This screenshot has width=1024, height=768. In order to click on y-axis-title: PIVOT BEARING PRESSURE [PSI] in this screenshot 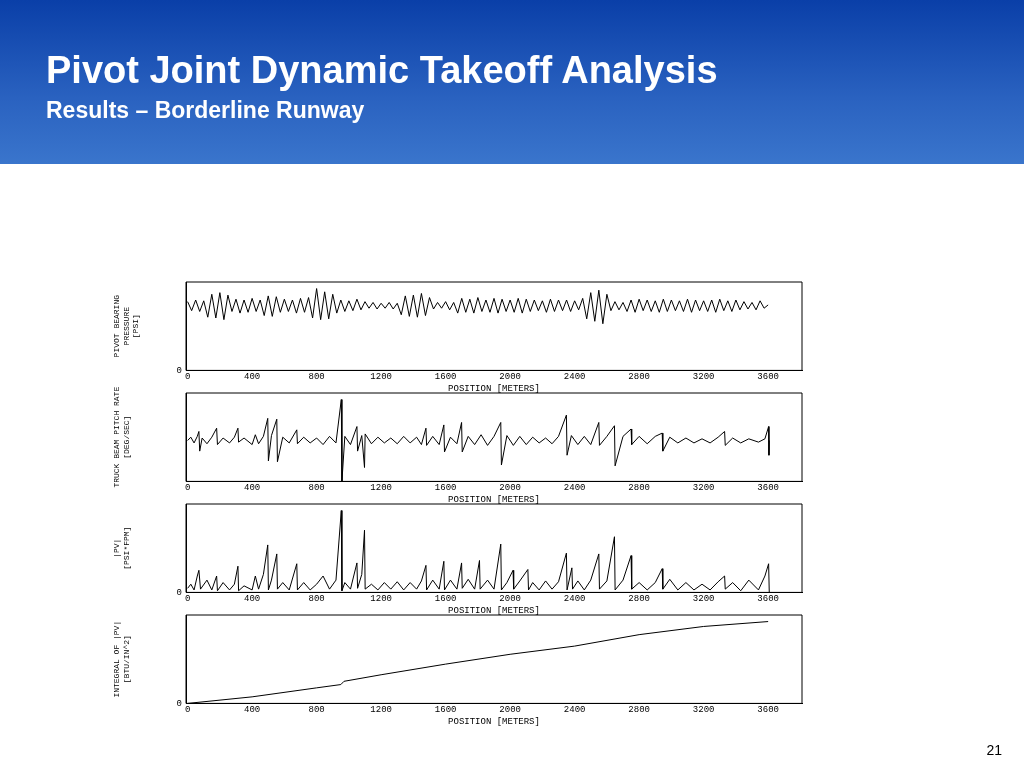, I will do `click(126, 326)`.